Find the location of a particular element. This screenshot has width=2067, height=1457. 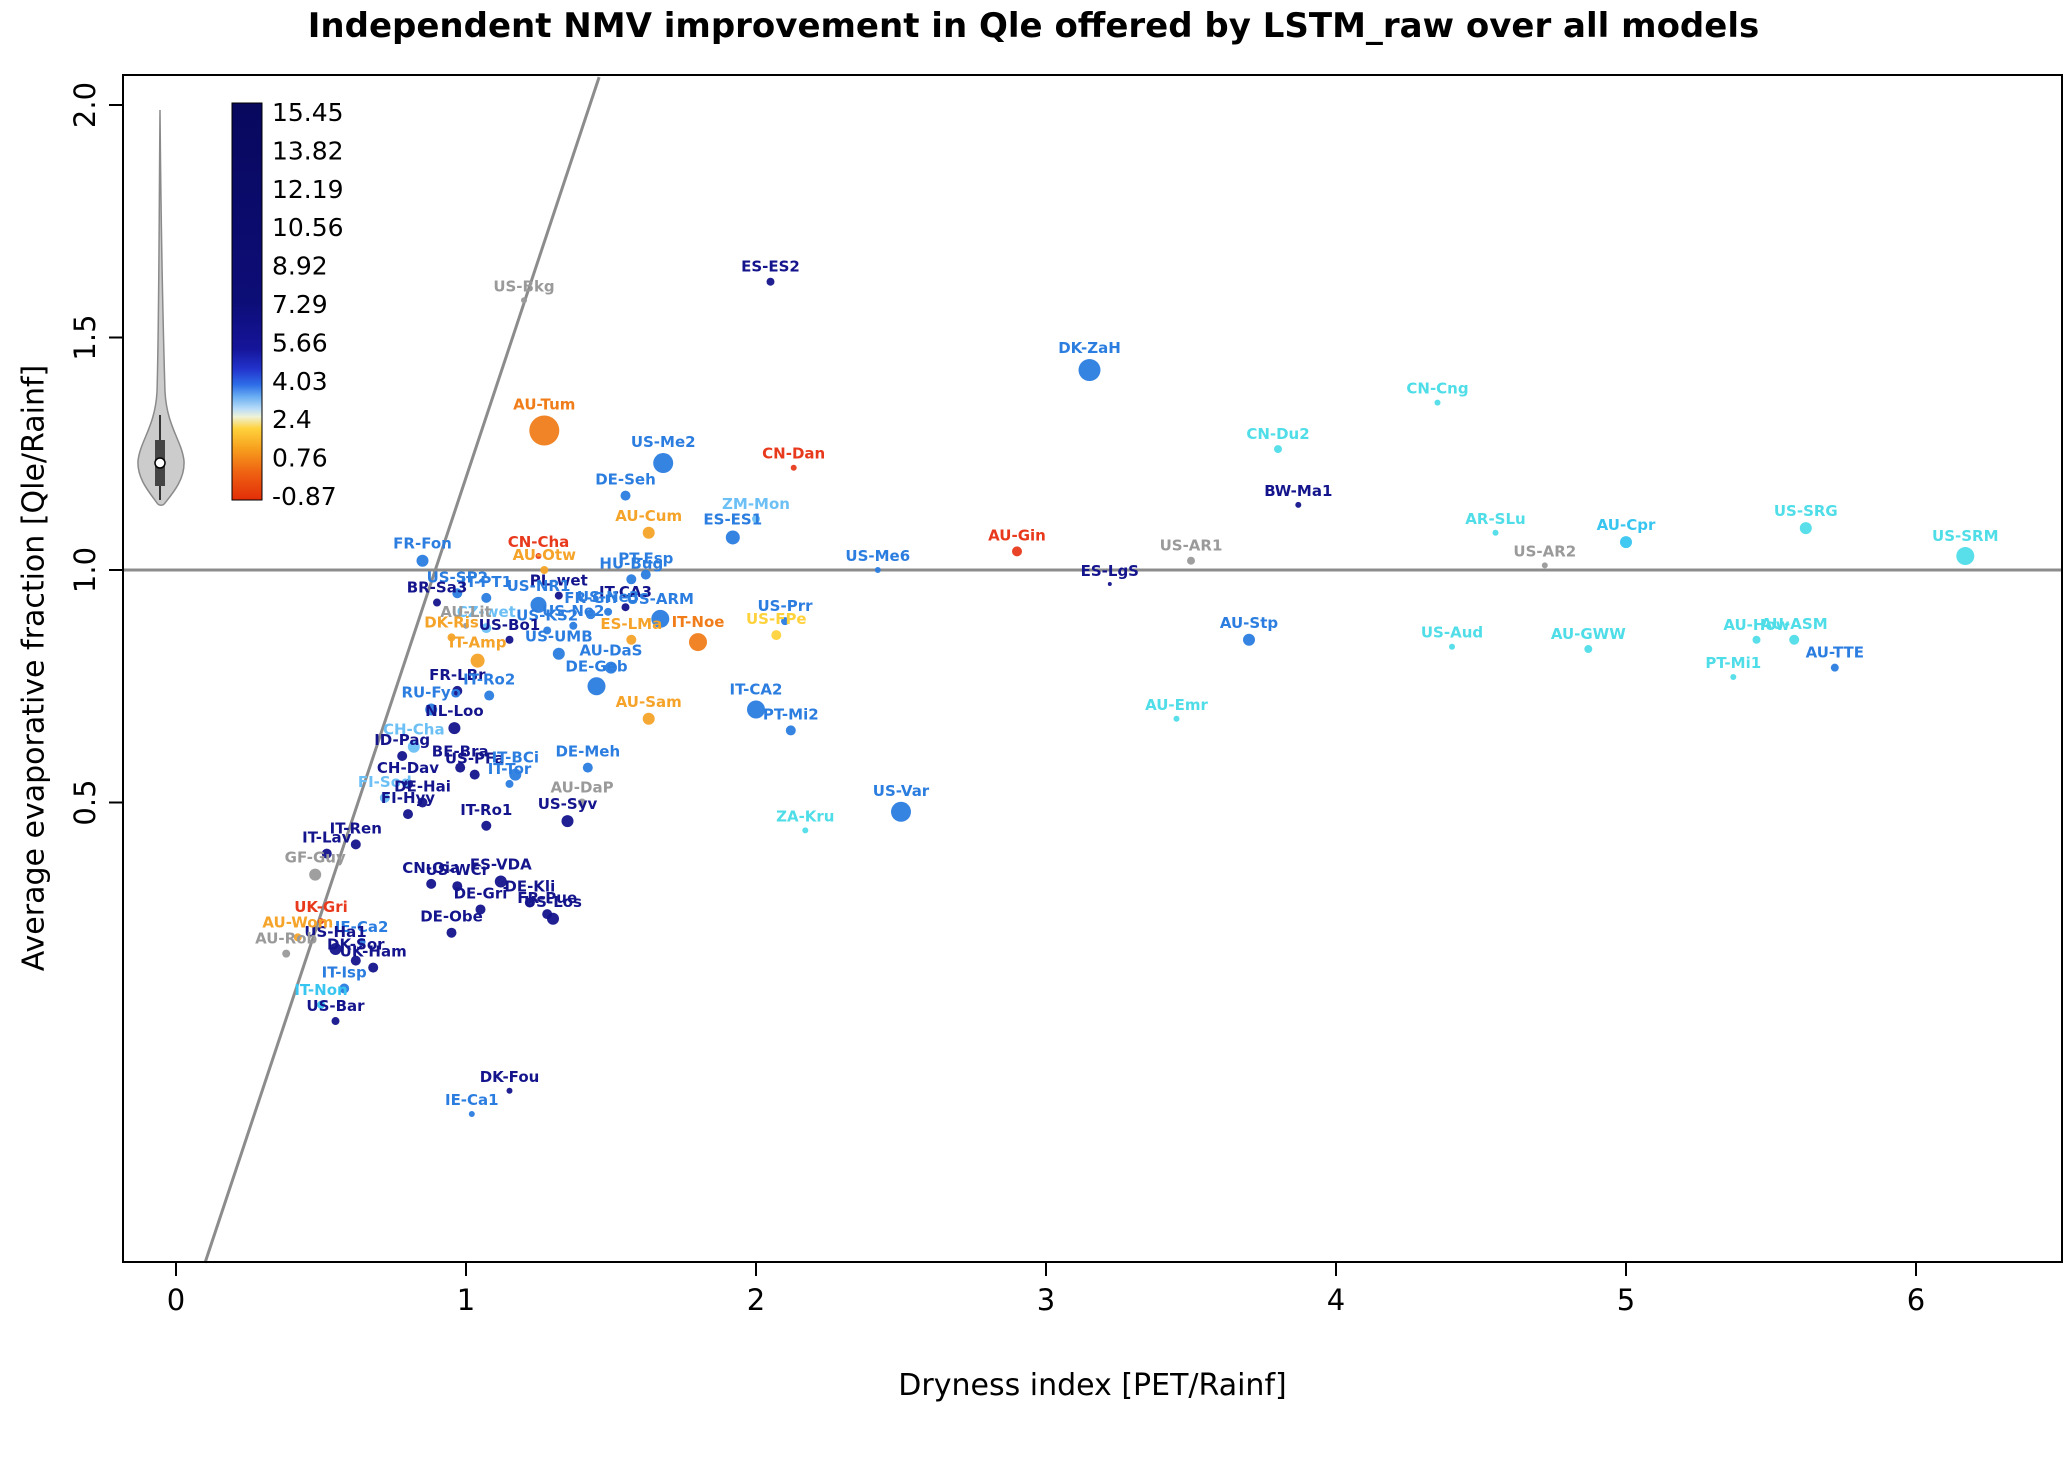

colorbar is located at coordinates (247, 301).